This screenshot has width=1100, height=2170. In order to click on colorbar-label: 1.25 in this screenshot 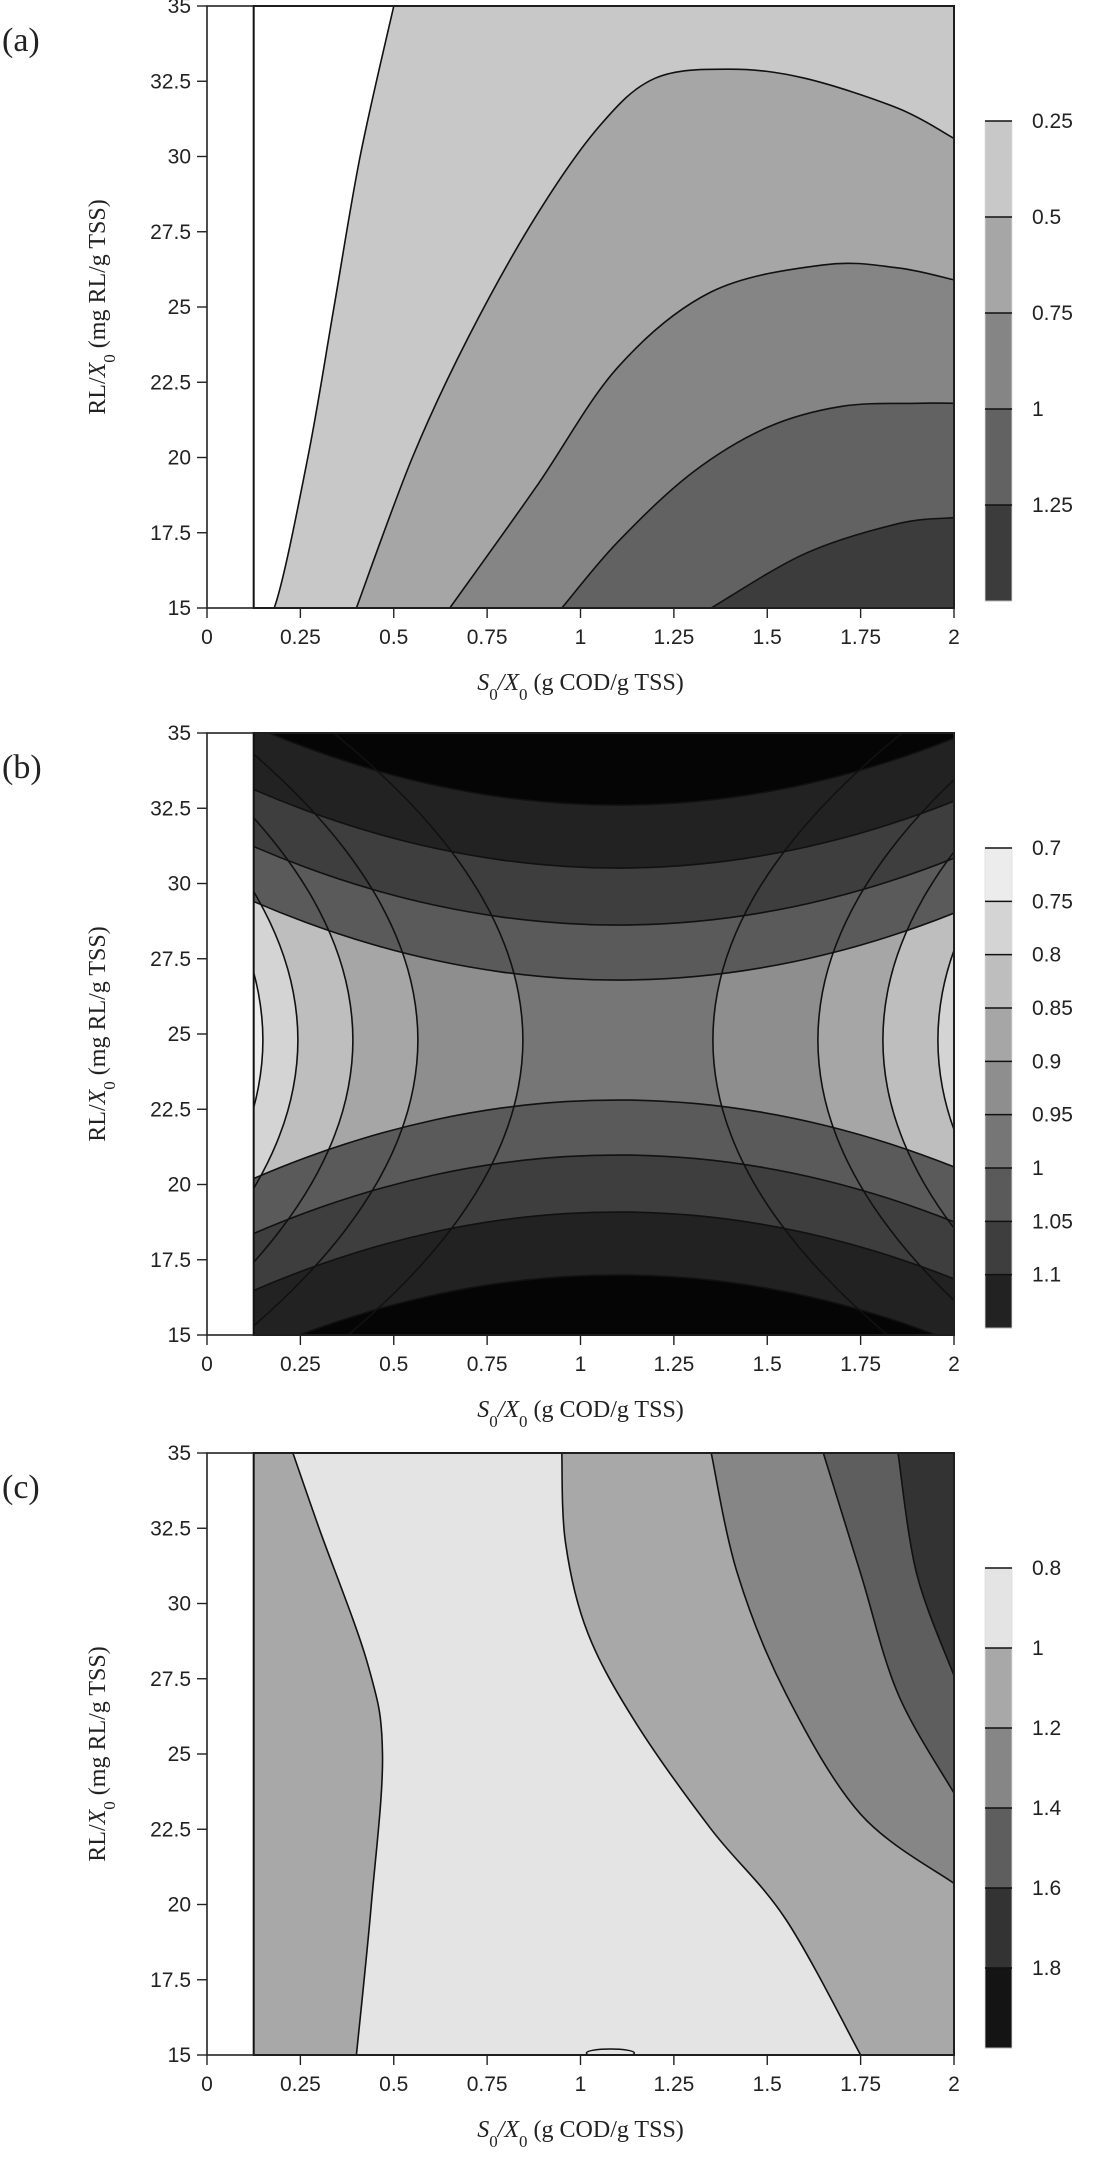, I will do `click(1052, 505)`.